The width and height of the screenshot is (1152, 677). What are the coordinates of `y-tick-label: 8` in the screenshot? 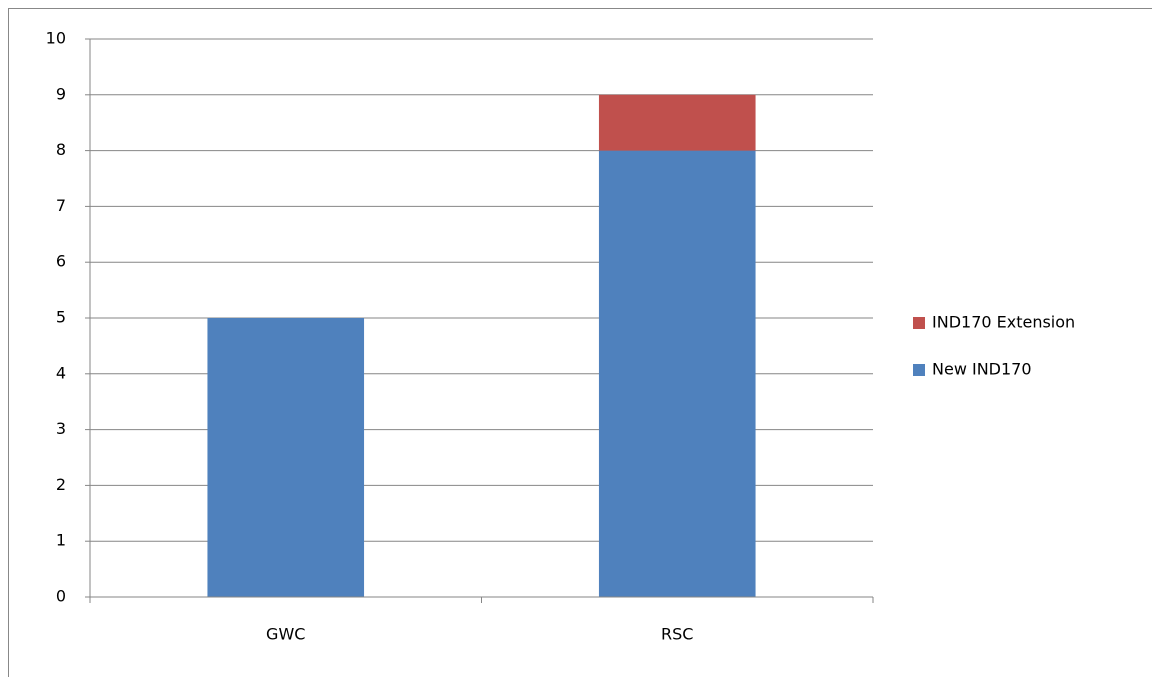 It's located at (61, 149).